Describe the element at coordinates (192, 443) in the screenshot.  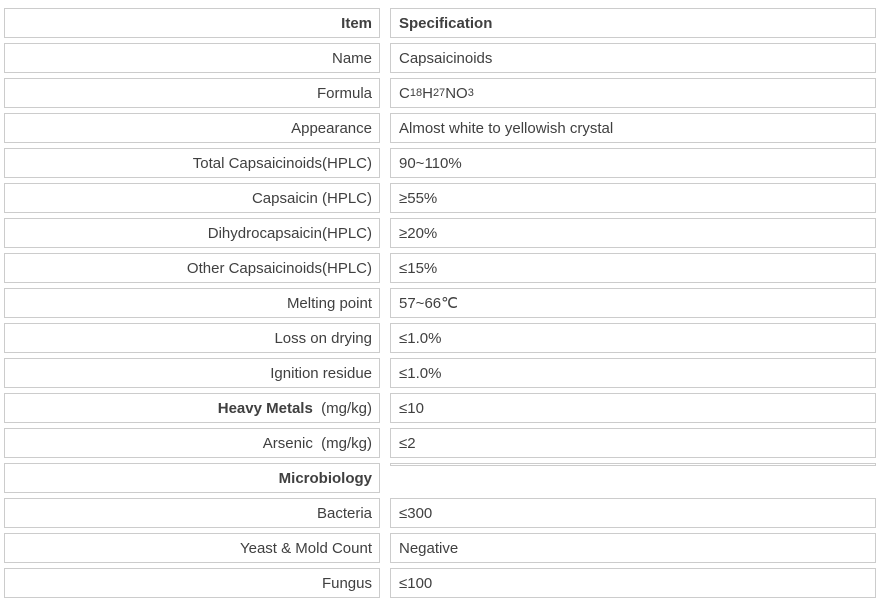
I see `item-cell: Arsenic (mg/kg)` at that location.